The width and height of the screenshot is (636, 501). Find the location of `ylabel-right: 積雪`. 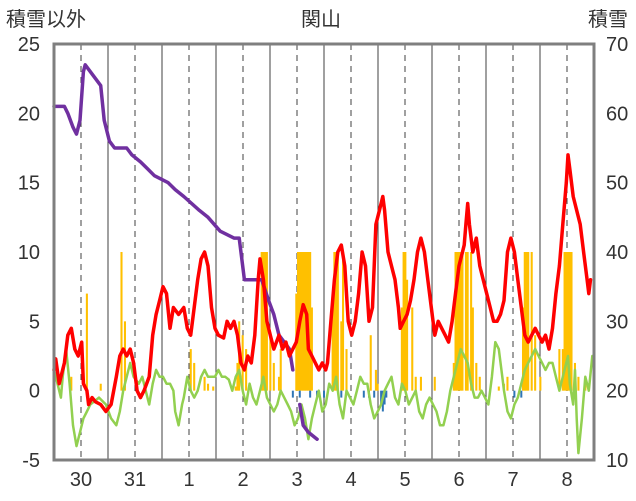

ylabel-right: 積雪 is located at coordinates (608, 19).